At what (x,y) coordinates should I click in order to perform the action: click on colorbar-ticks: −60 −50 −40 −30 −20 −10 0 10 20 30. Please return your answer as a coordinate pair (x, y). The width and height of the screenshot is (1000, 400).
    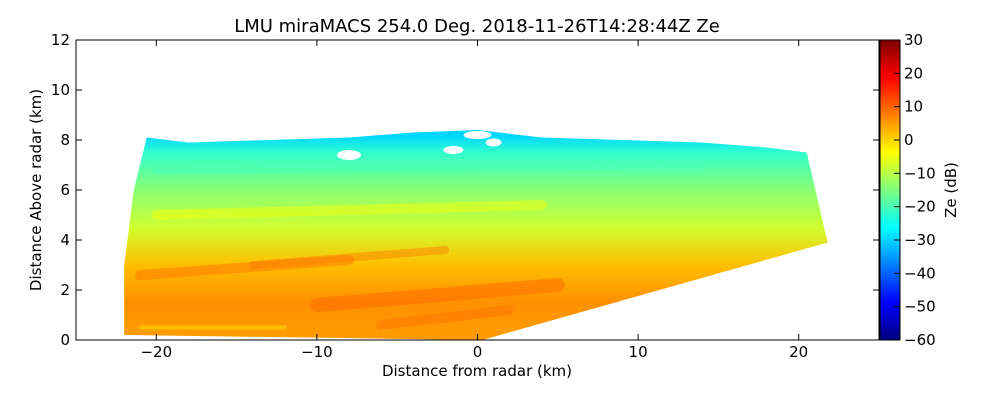
    Looking at the image, I should click on (915, 190).